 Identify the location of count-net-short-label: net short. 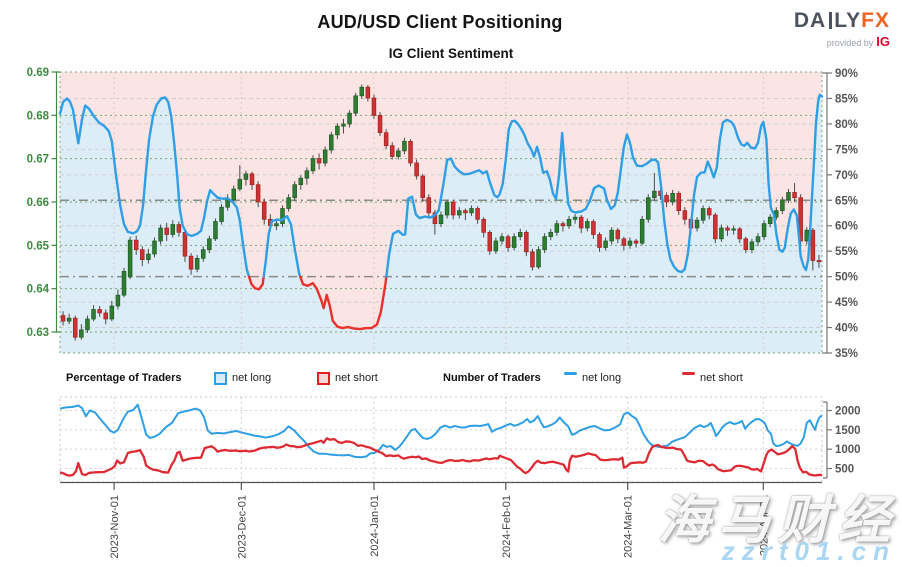
(721, 378).